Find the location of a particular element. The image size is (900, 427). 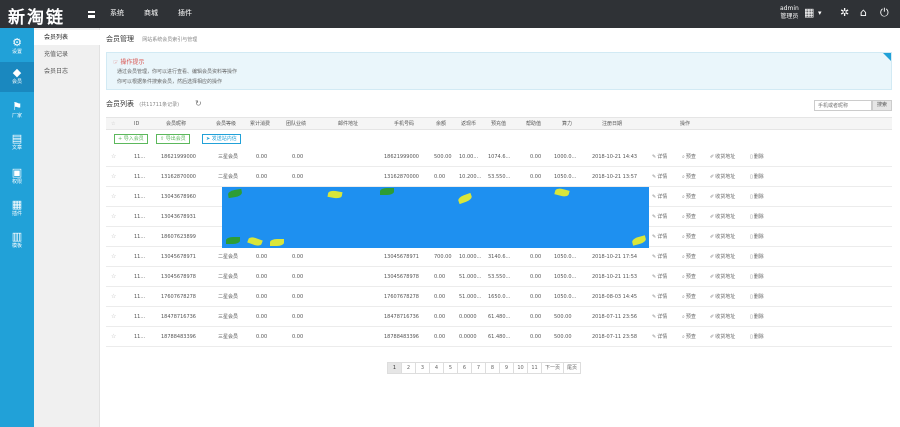

page-link: 11 is located at coordinates (534, 368).